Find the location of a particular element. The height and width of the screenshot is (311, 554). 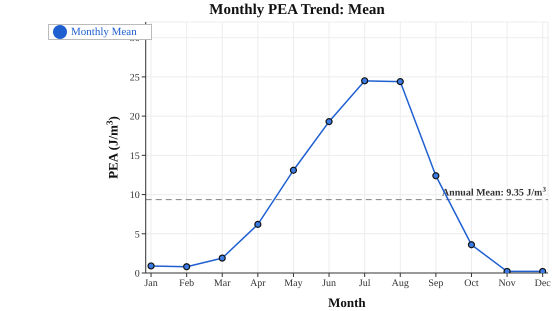

y-tick-label: 25 is located at coordinates (135, 78).